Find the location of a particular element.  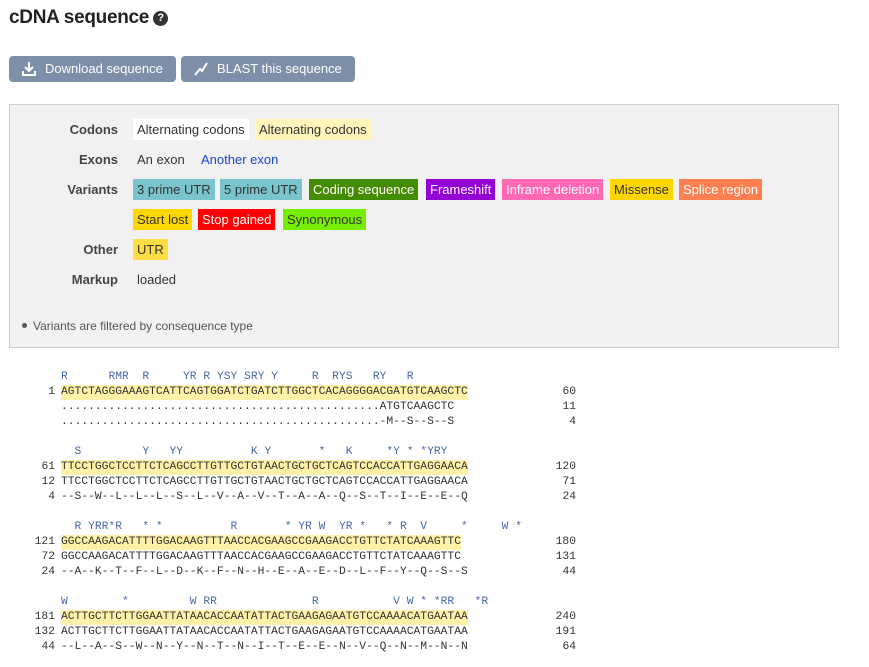

row-start-number: 1 is located at coordinates (51, 392).